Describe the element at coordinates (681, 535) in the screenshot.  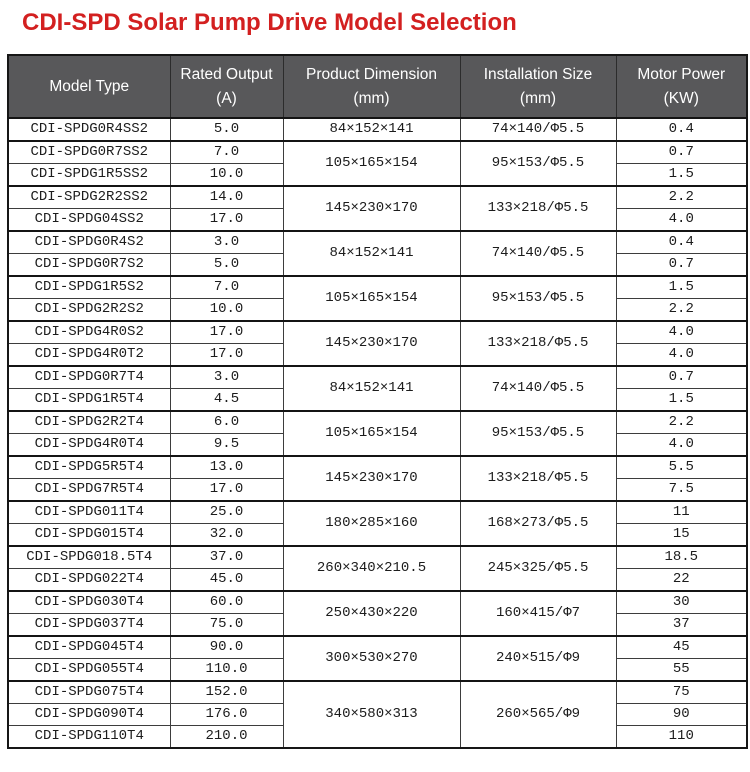
I see `motor-power-cell: 15` at that location.